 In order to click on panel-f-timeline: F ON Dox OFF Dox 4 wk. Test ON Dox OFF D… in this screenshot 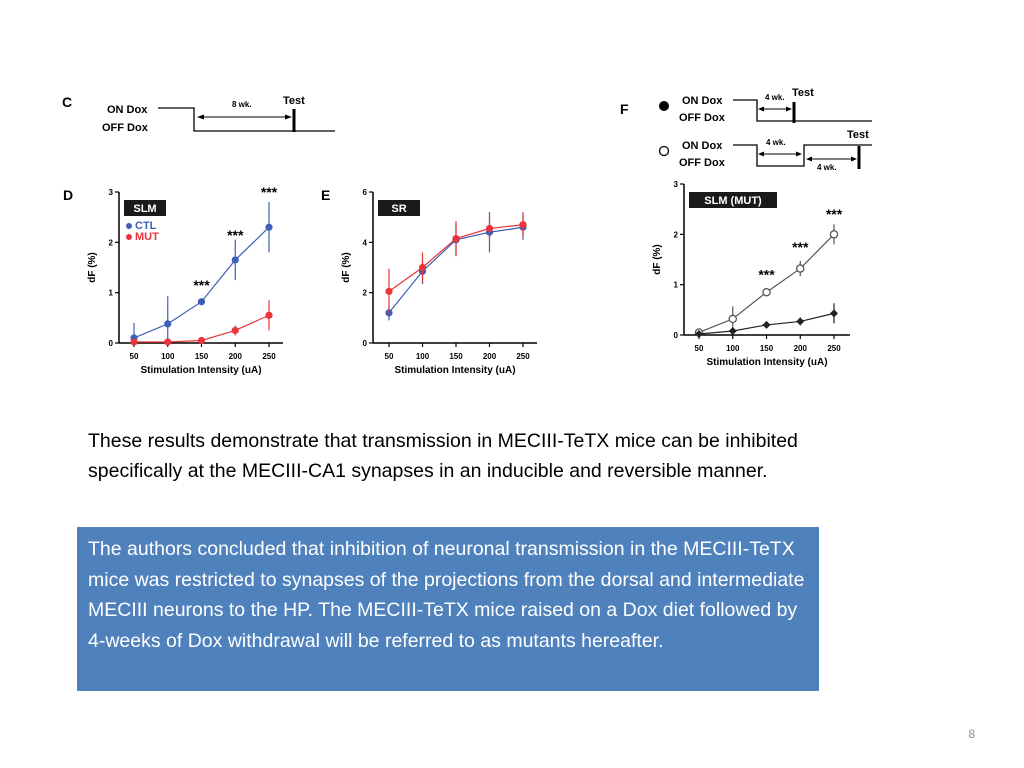, I will do `click(746, 129)`.